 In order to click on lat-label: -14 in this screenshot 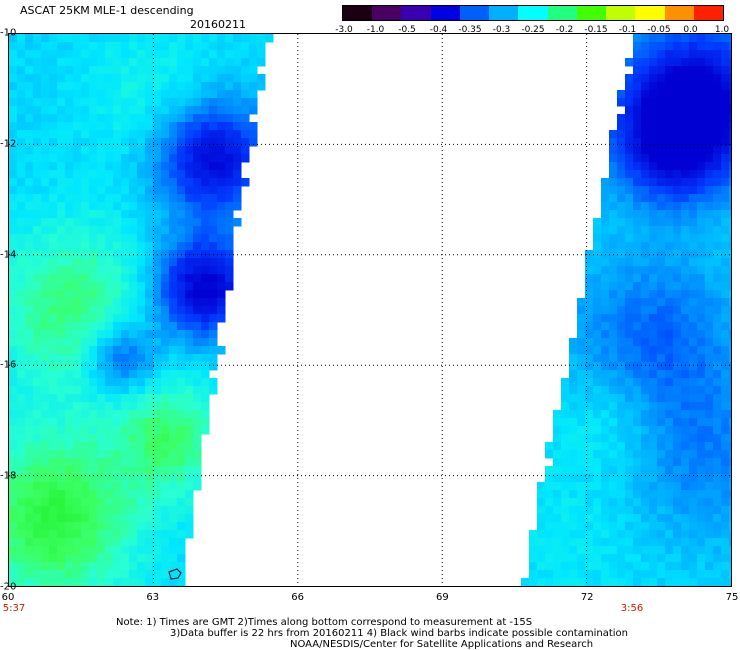, I will do `click(8, 255)`.